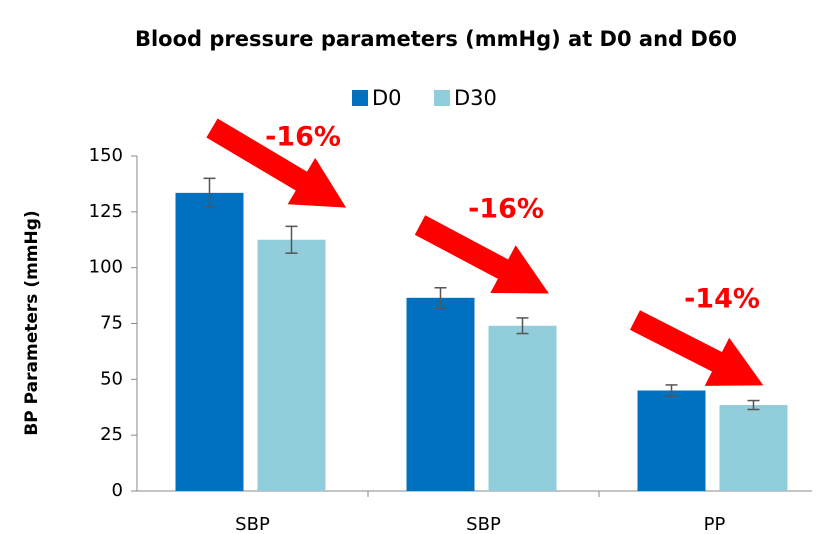 The width and height of the screenshot is (816, 534). Describe the element at coordinates (111, 323) in the screenshot. I see `y-tick-label: 75` at that location.